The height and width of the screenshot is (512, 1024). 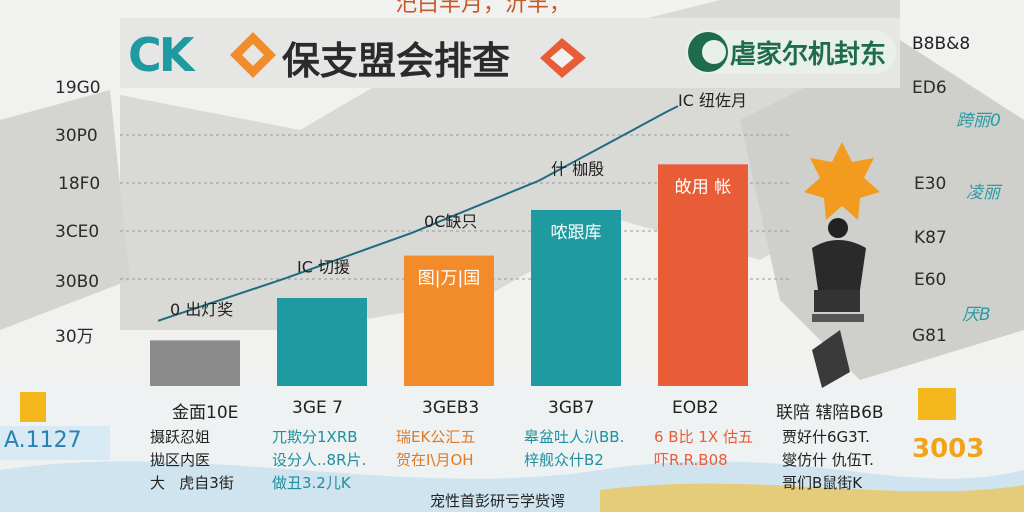 What do you see at coordinates (77, 232) in the screenshot?
I see `y-tick-label: 3CE0` at bounding box center [77, 232].